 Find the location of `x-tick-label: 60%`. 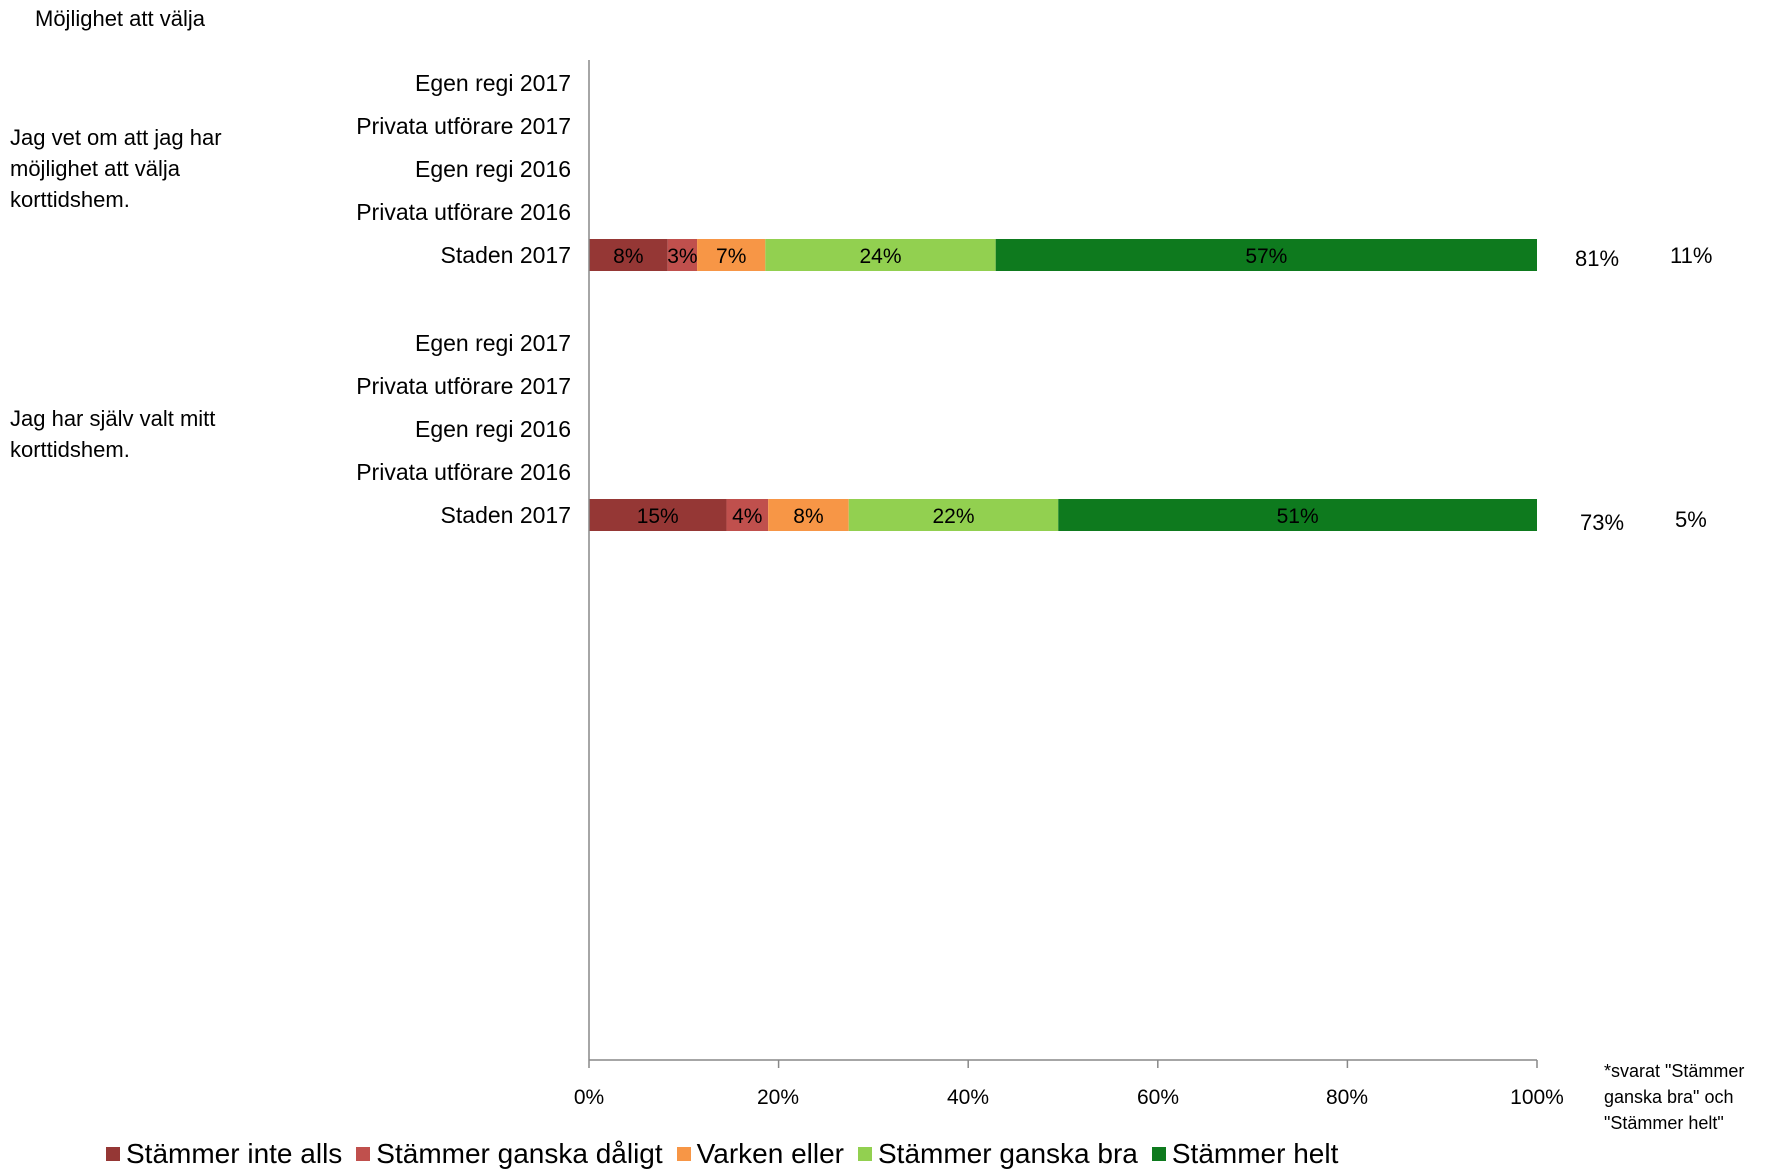

x-tick-label: 60% is located at coordinates (1158, 1097).